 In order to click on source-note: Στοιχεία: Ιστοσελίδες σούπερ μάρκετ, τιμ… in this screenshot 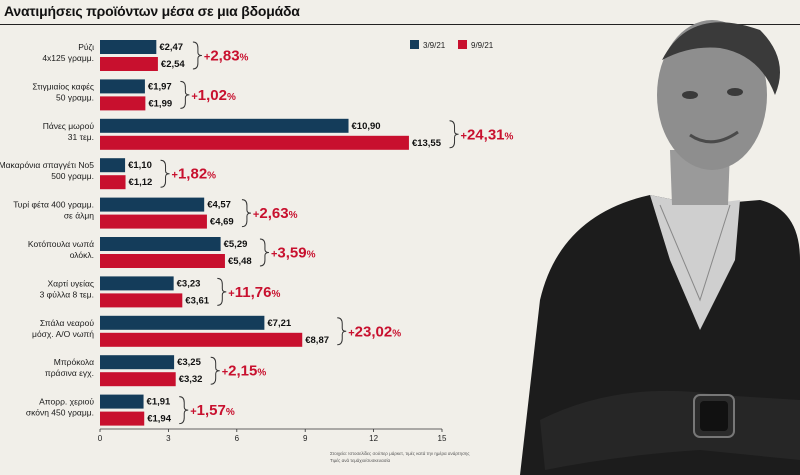, I will do `click(430, 457)`.